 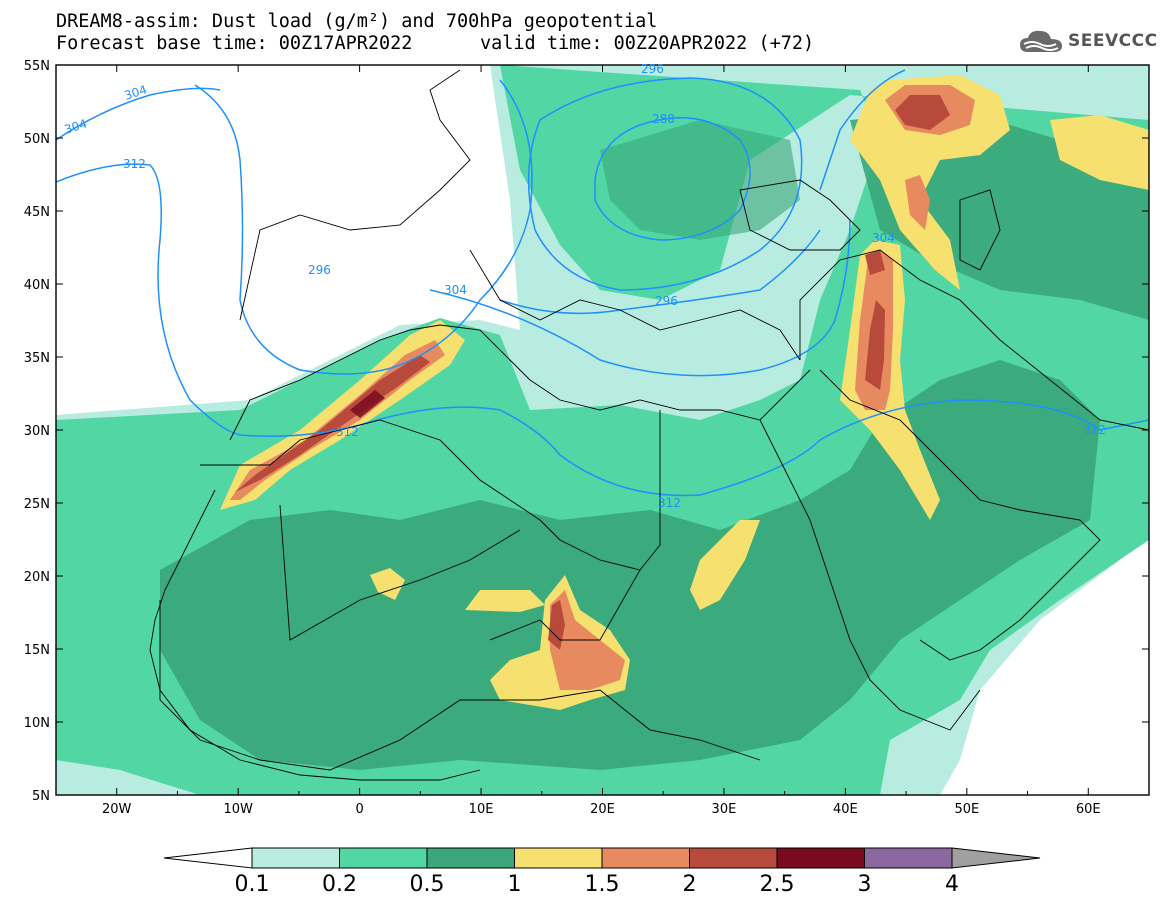 What do you see at coordinates (845, 809) in the screenshot?
I see `lon-label: 40E` at bounding box center [845, 809].